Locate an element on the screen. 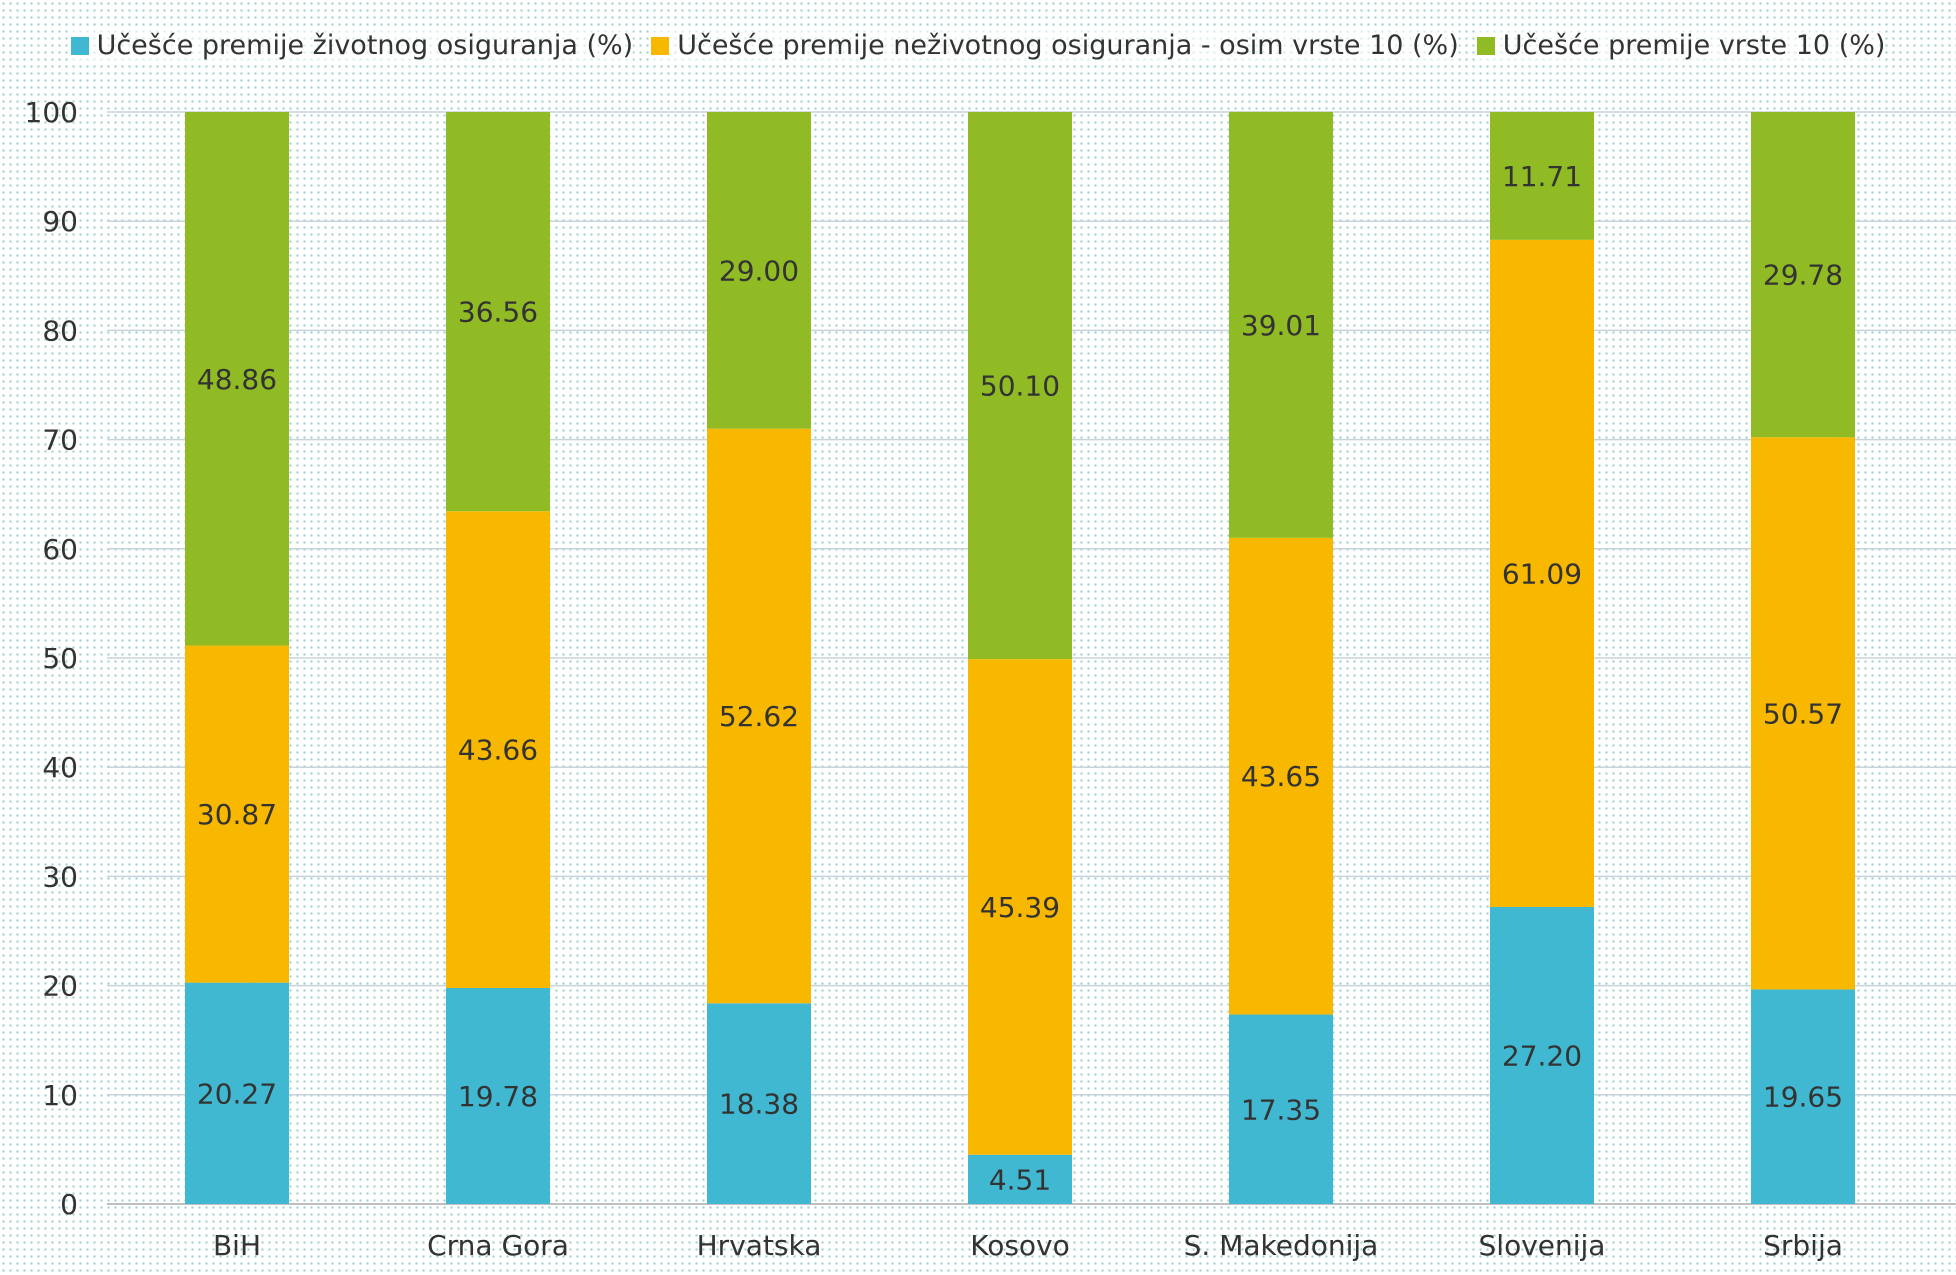 Image resolution: width=1956 pixels, height=1275 pixels. legend-item-life: Učešće premije životnog osiguranja (%) is located at coordinates (352, 45).